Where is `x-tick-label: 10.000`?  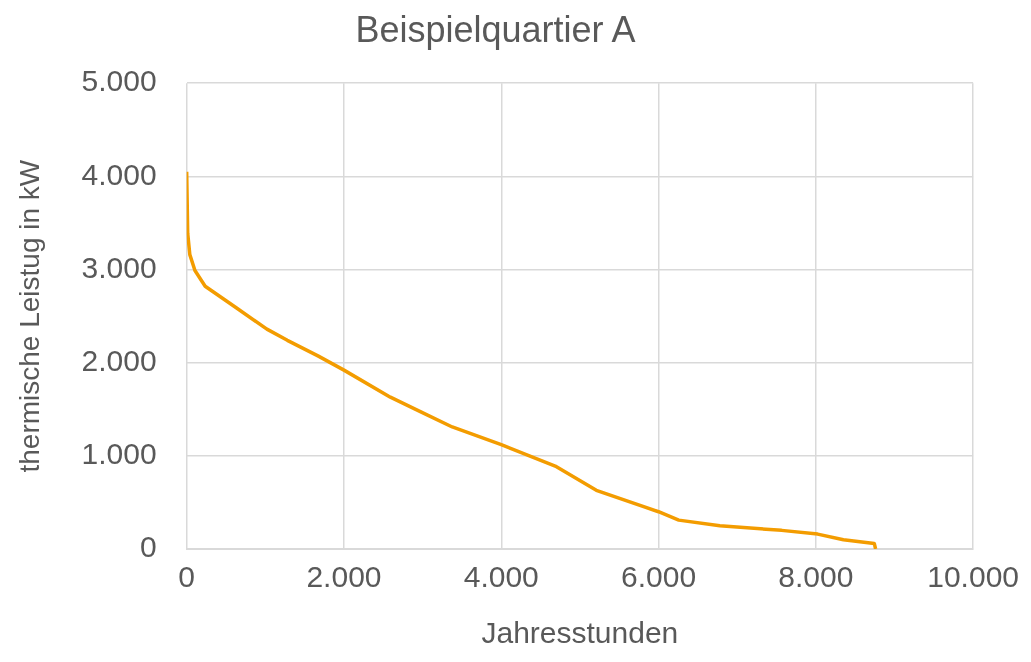
x-tick-label: 10.000 is located at coordinates (973, 577).